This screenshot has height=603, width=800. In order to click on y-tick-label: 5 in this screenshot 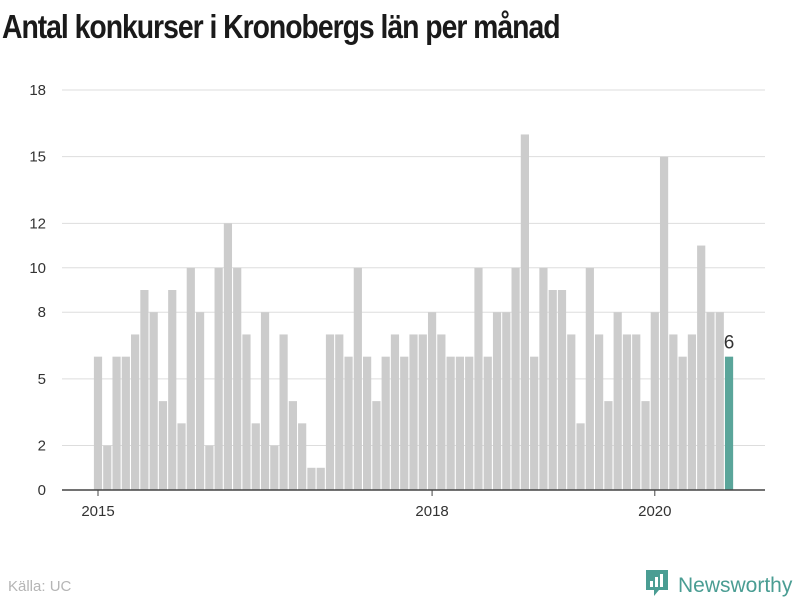, I will do `click(42, 379)`.